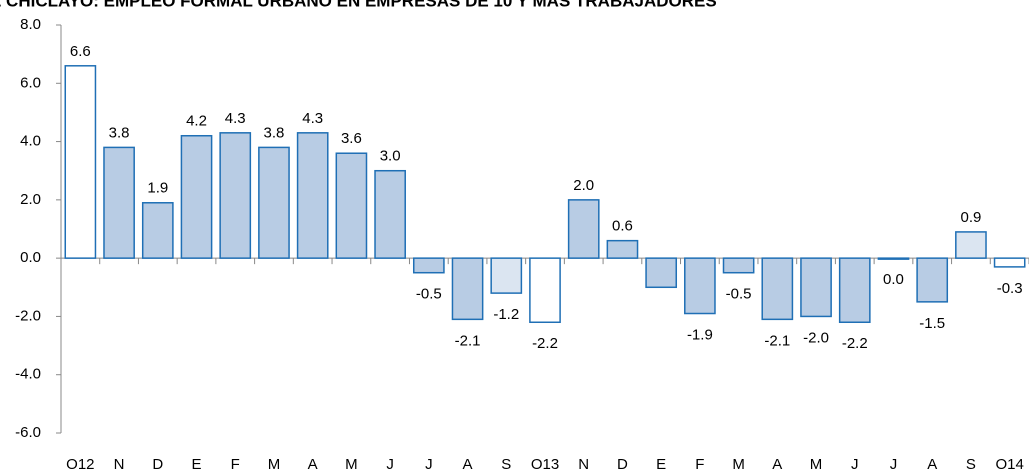 This screenshot has height=475, width=1029. Describe the element at coordinates (622, 226) in the screenshot. I see `data-label: 0.6` at that location.